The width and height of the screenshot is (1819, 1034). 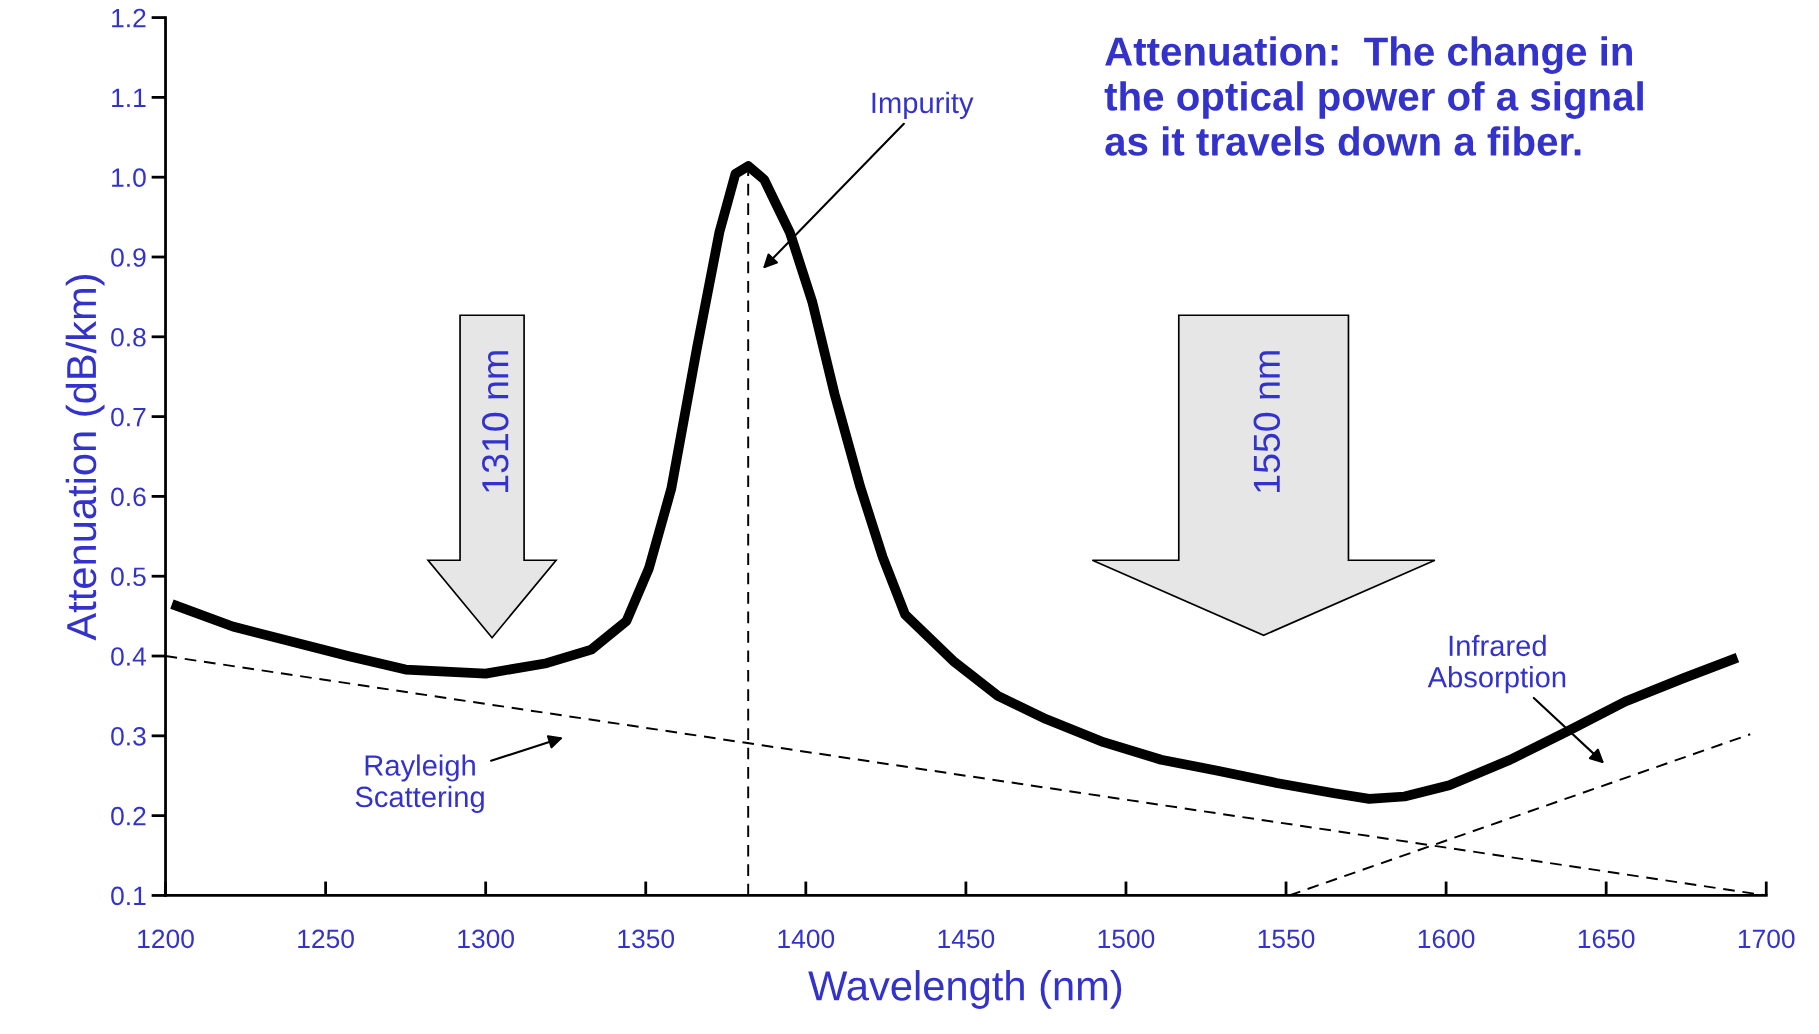 I want to click on annotation: Infrared Absorption, so click(x=1496, y=664).